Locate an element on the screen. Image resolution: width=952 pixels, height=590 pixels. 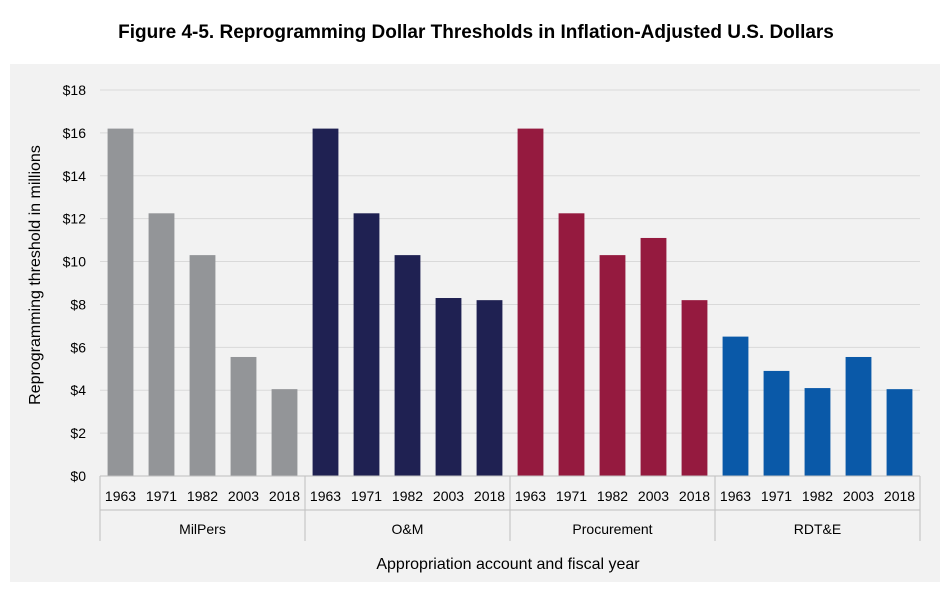
group-label: Procurement is located at coordinates (612, 529).